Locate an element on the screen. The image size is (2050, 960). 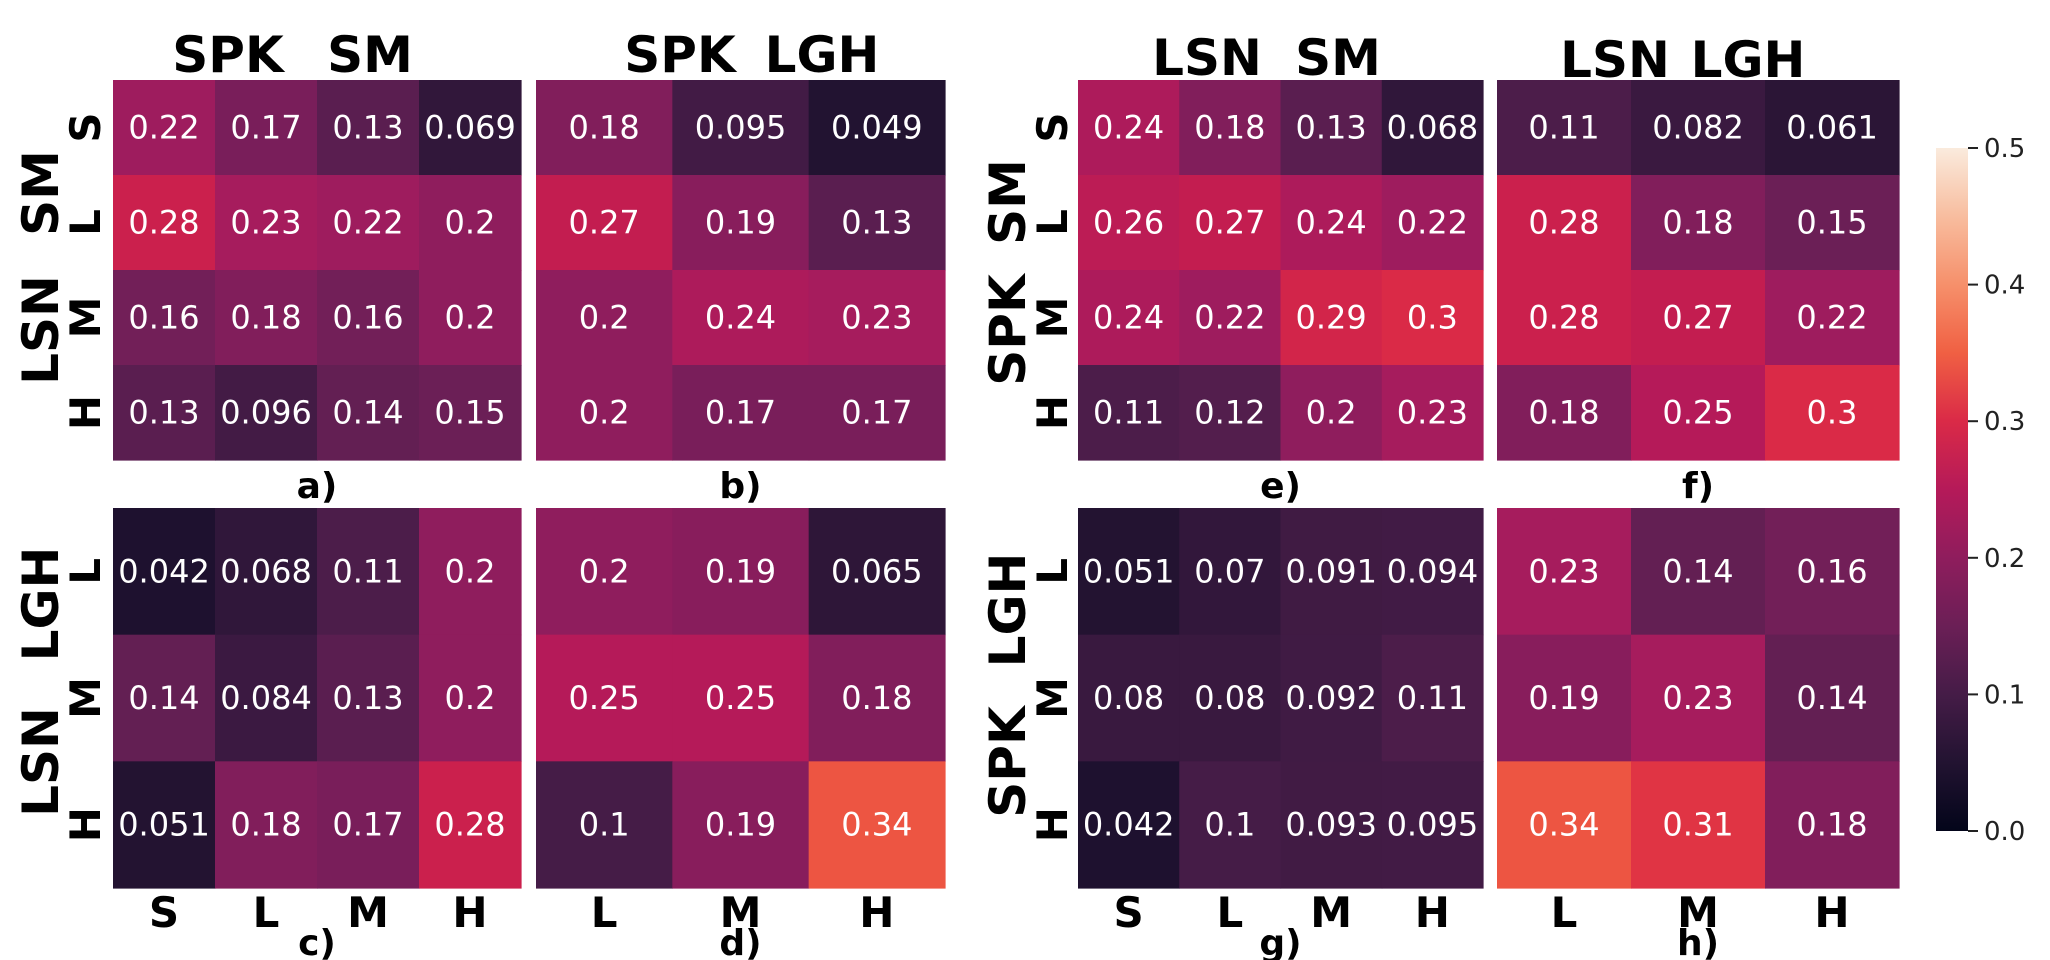
panel-label: c) is located at coordinates (317, 941).